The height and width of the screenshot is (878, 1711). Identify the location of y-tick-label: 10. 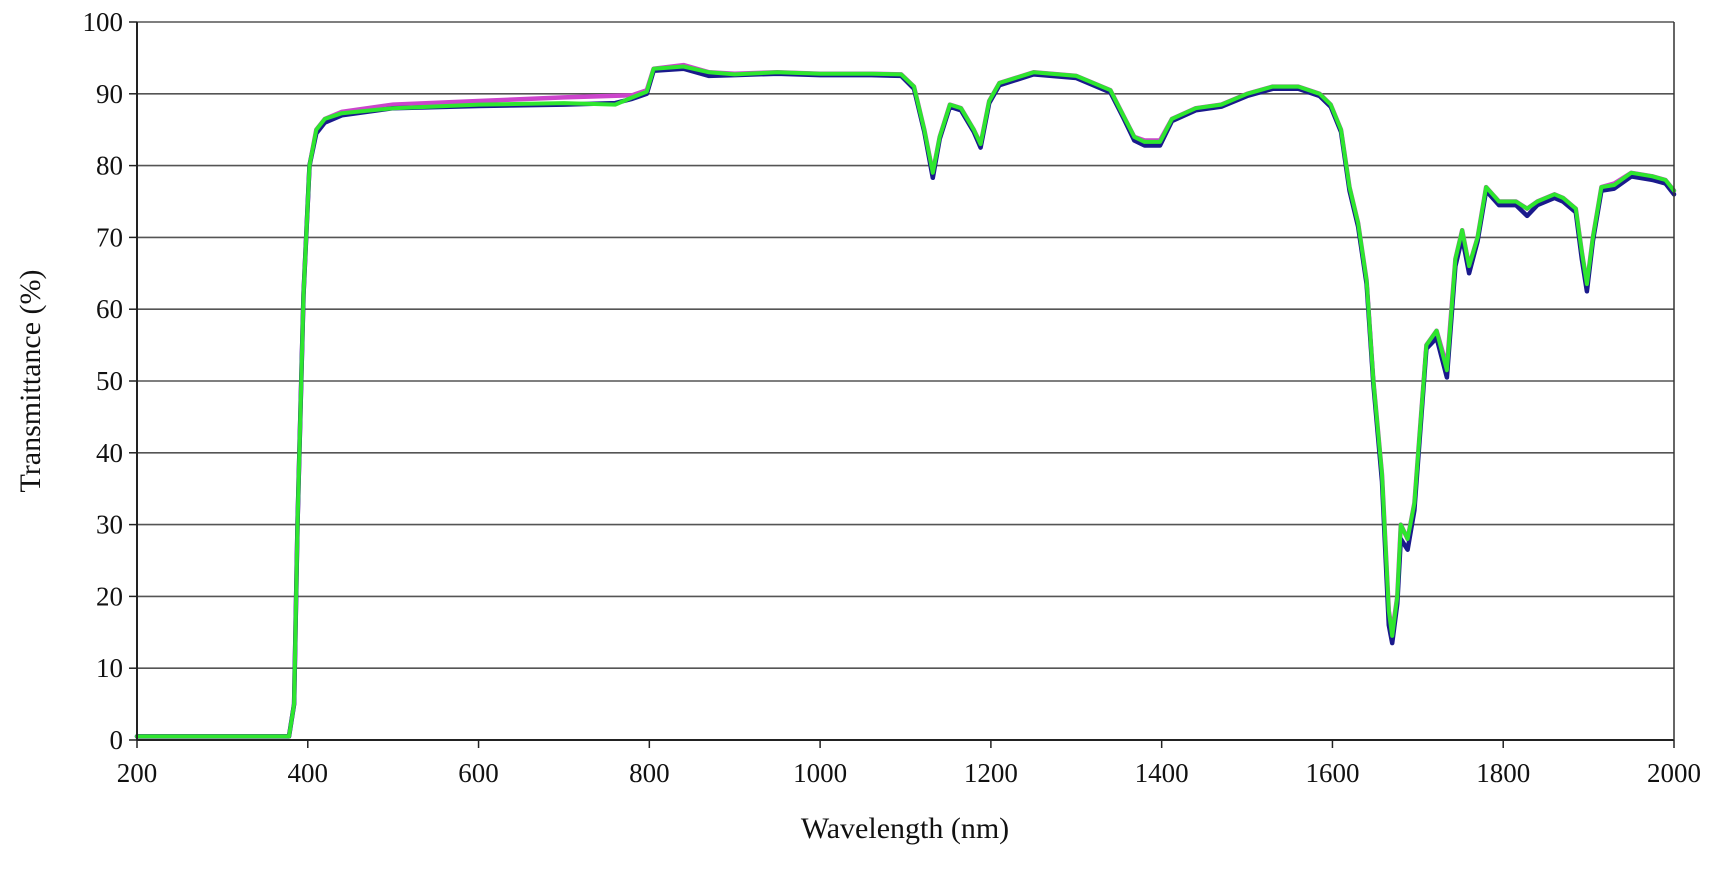
(109, 668).